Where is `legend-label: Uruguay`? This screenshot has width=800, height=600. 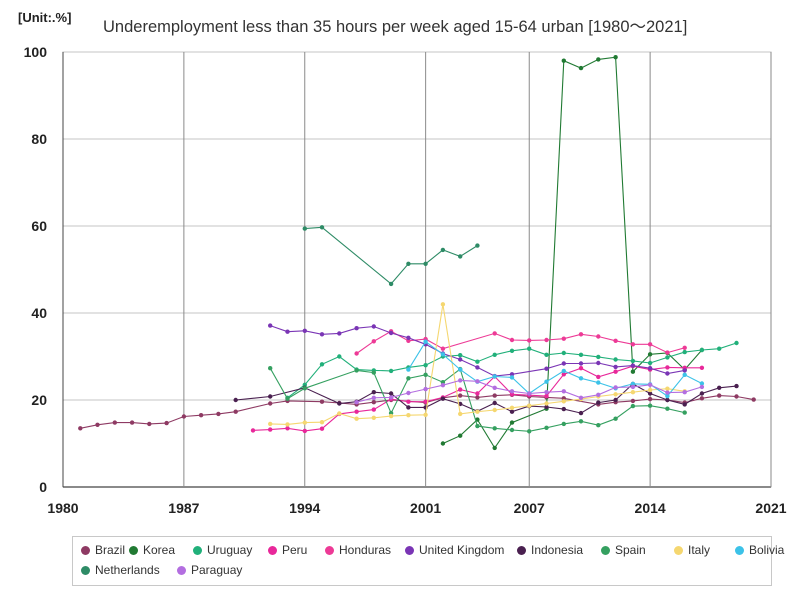
legend-label: Uruguay is located at coordinates (230, 550).